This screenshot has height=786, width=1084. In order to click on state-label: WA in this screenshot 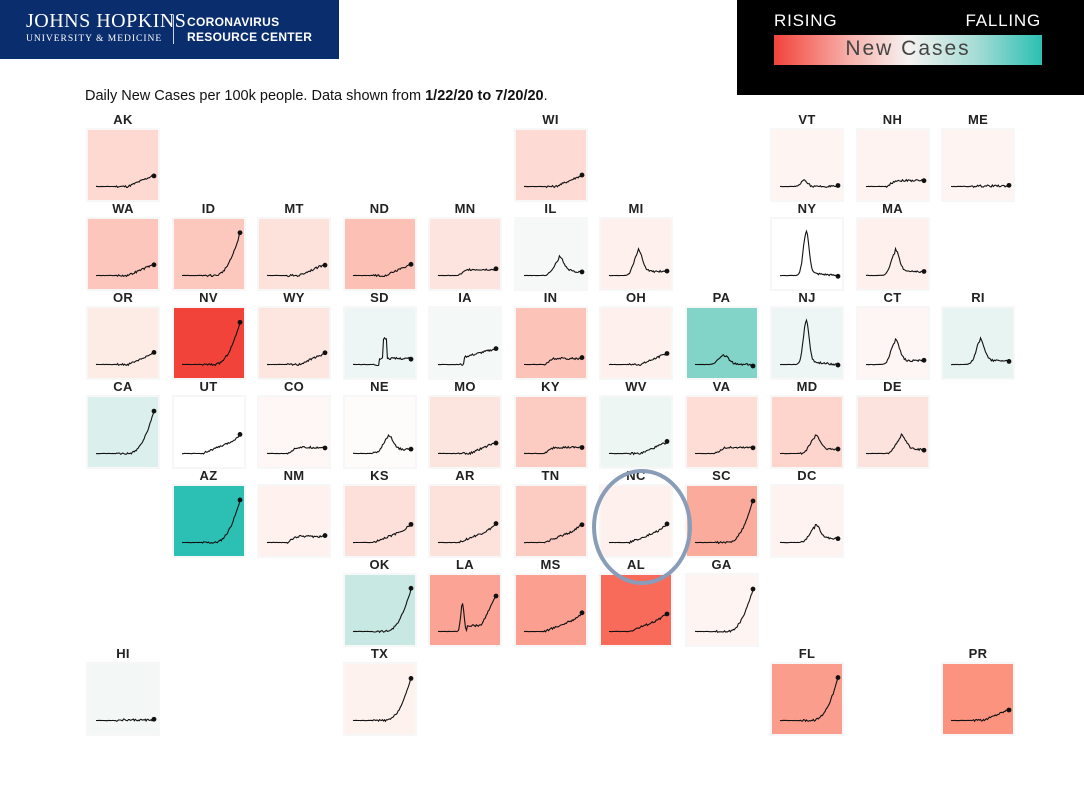, I will do `click(123, 208)`.